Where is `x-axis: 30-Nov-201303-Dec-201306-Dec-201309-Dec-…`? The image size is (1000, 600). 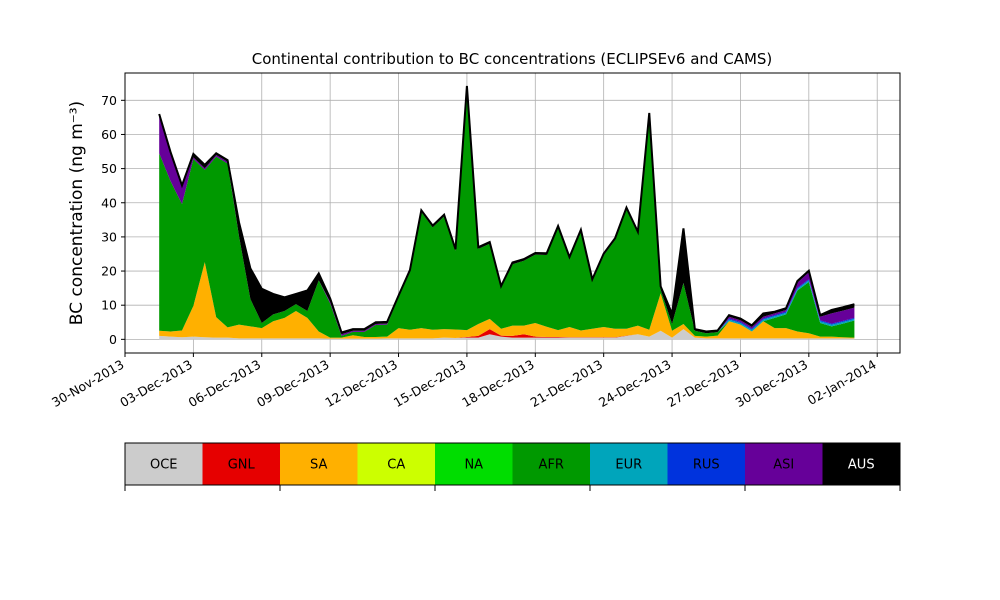 x-axis: 30-Nov-201303-Dec-201306-Dec-201309-Dec-… is located at coordinates (464, 381).